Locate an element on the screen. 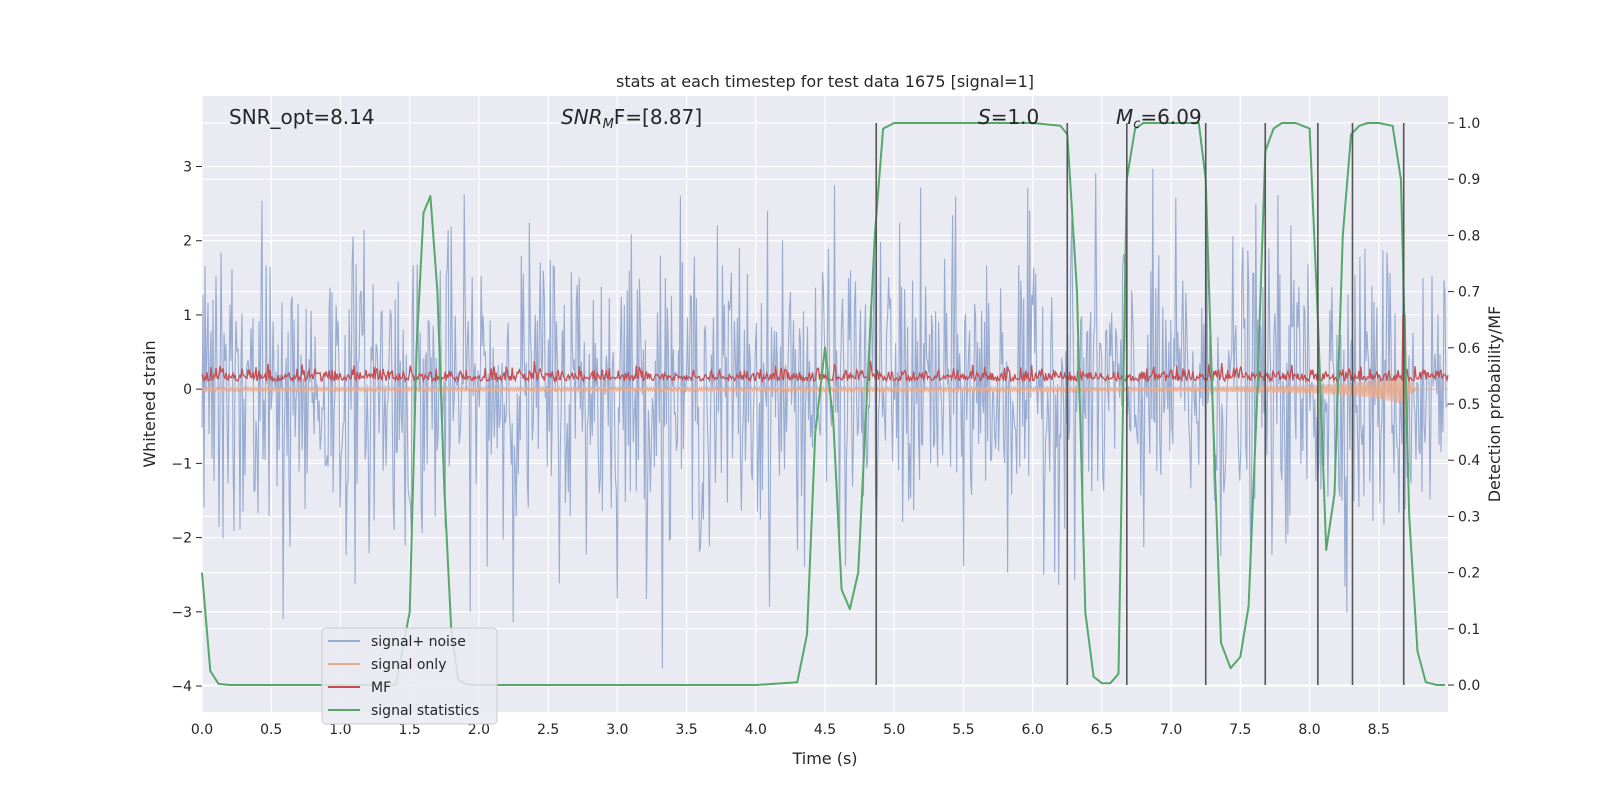 The width and height of the screenshot is (1600, 800). y2-axis-label: Detection probability/MF is located at coordinates (1494, 404).